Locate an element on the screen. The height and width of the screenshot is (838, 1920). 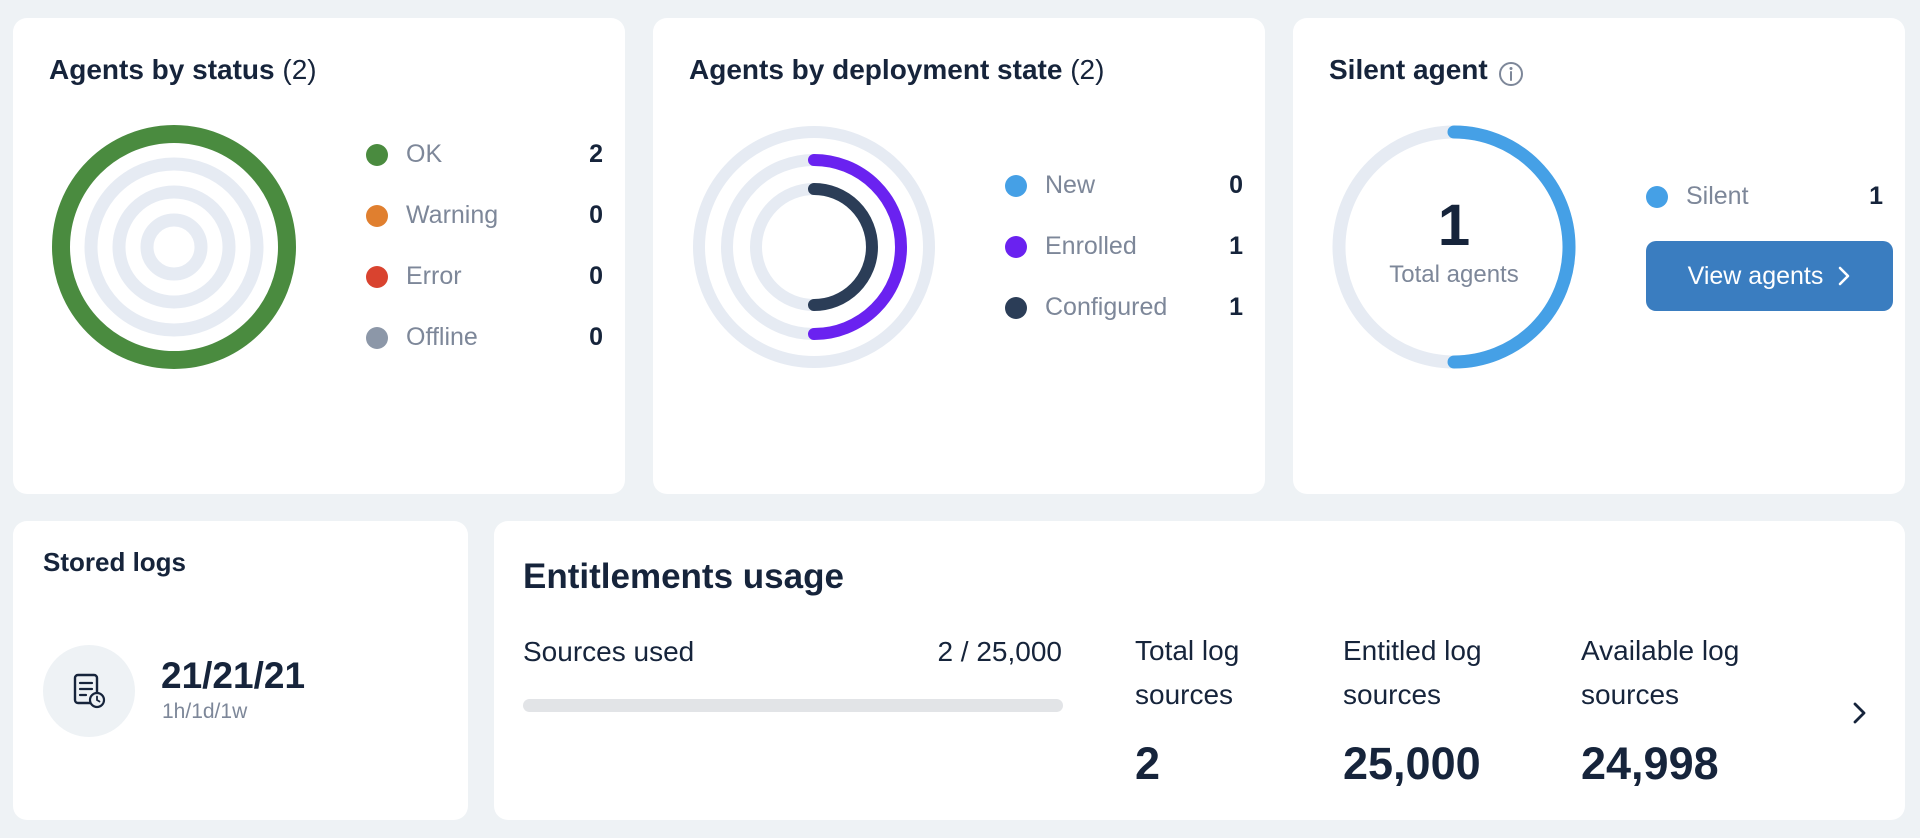
info-icon is located at coordinates (1511, 74).